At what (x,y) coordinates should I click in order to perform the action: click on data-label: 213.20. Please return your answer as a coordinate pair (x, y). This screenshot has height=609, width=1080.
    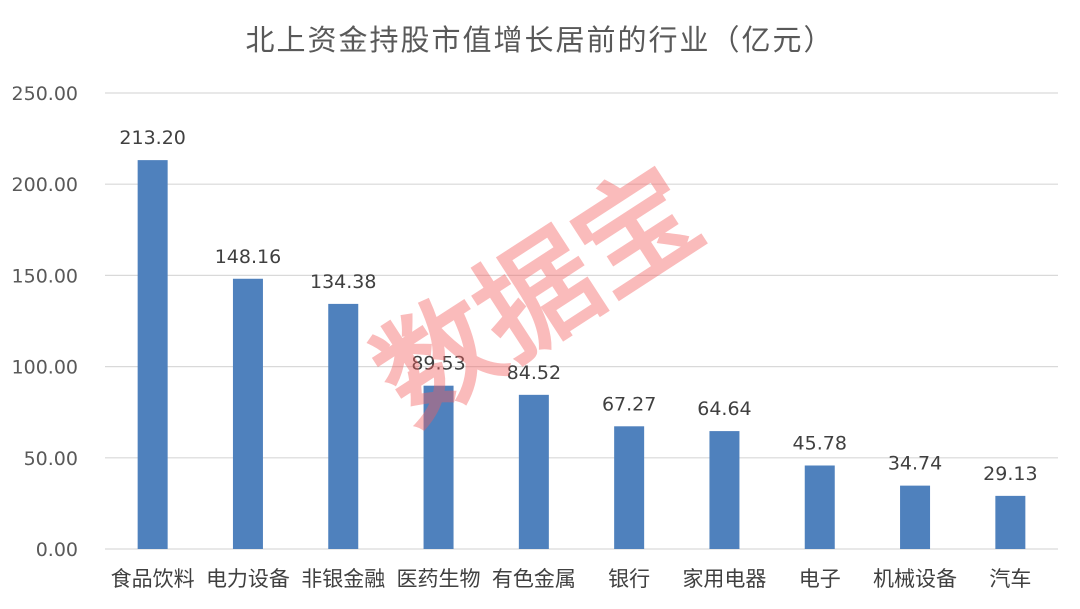
    Looking at the image, I should click on (152, 138).